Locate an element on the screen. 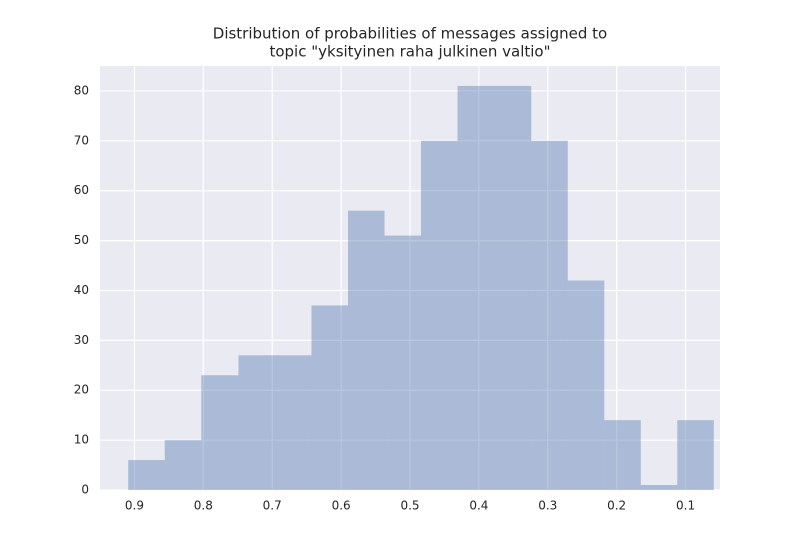 The height and width of the screenshot is (550, 800). x-tick-label: 0.5 is located at coordinates (409, 506).